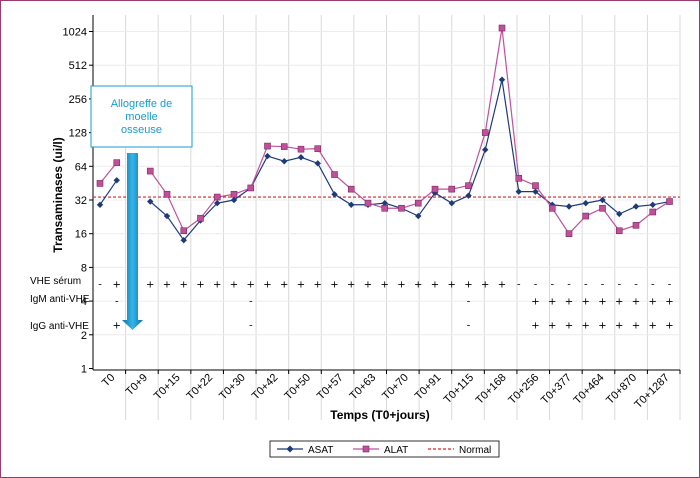  What do you see at coordinates (556, 389) in the screenshot?
I see `x-tick-label: T0+377` at bounding box center [556, 389].